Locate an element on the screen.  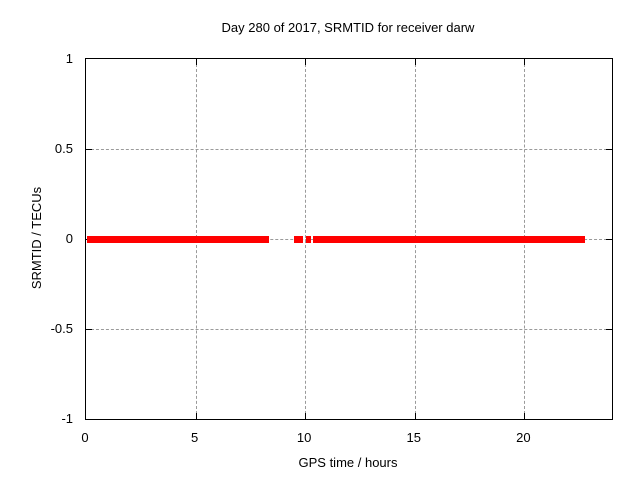
x-tick-label: 5 is located at coordinates (194, 437).